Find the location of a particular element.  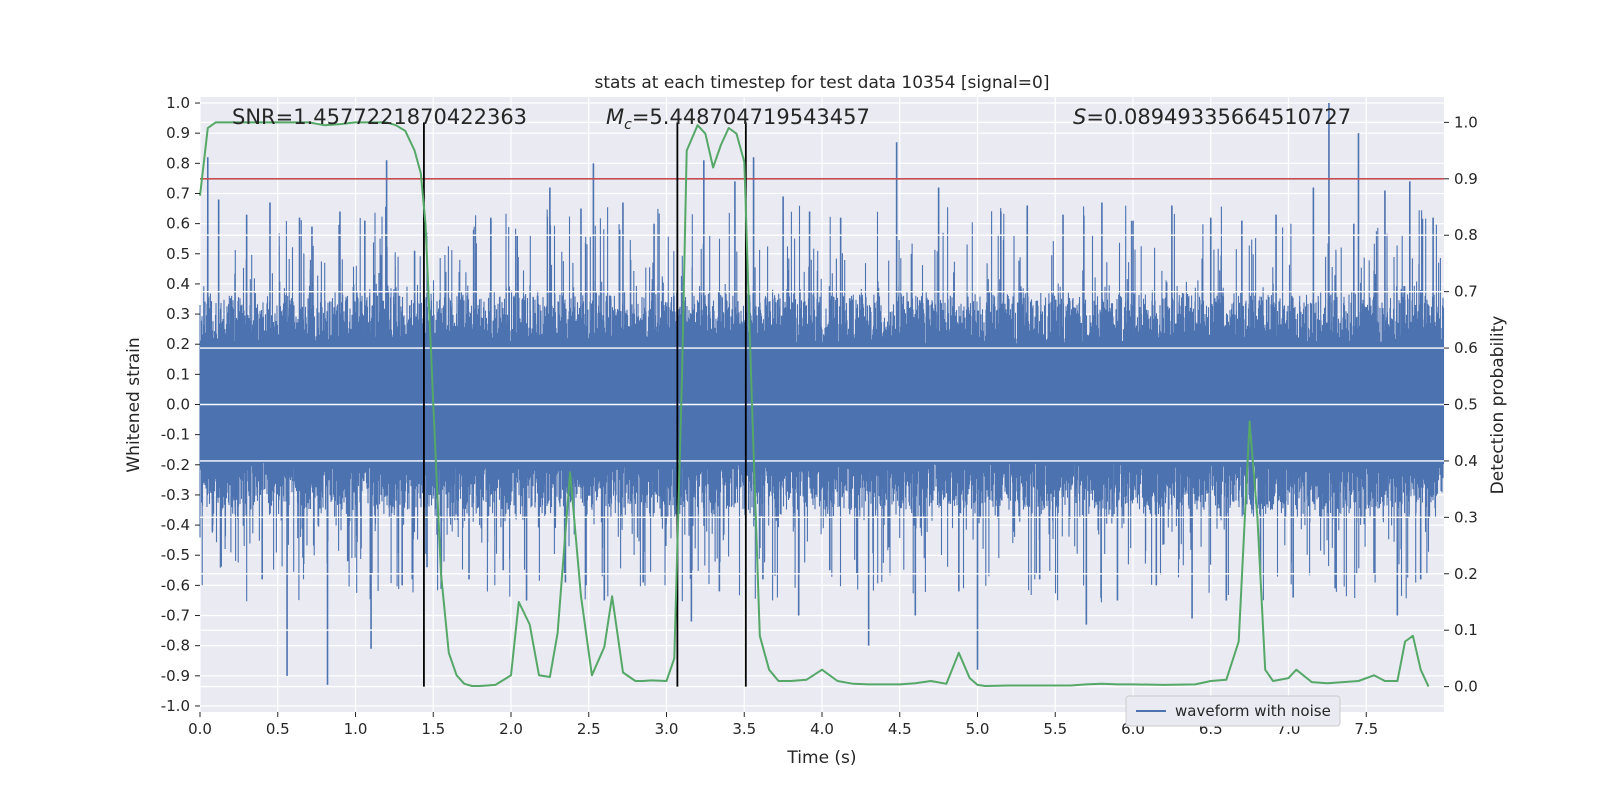

y-tick-label: -0.7 is located at coordinates (175, 616).